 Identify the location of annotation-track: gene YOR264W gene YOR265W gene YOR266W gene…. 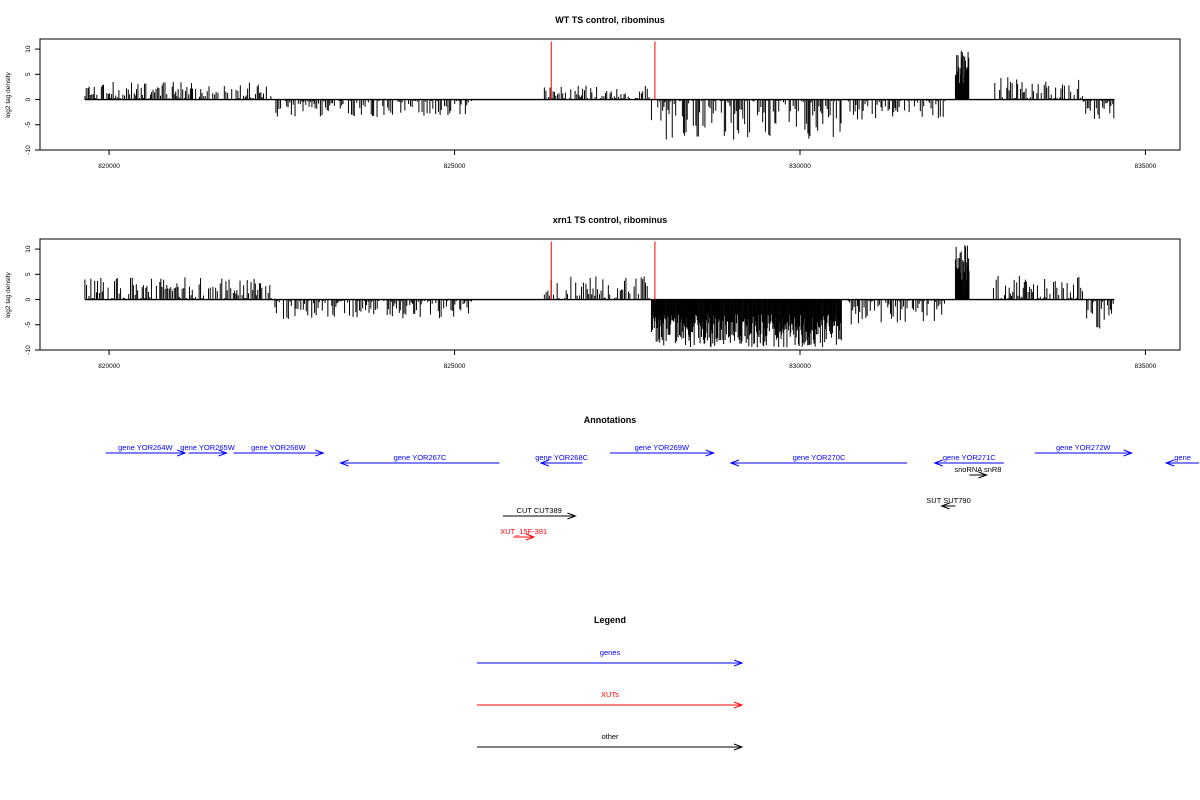
(652, 492).